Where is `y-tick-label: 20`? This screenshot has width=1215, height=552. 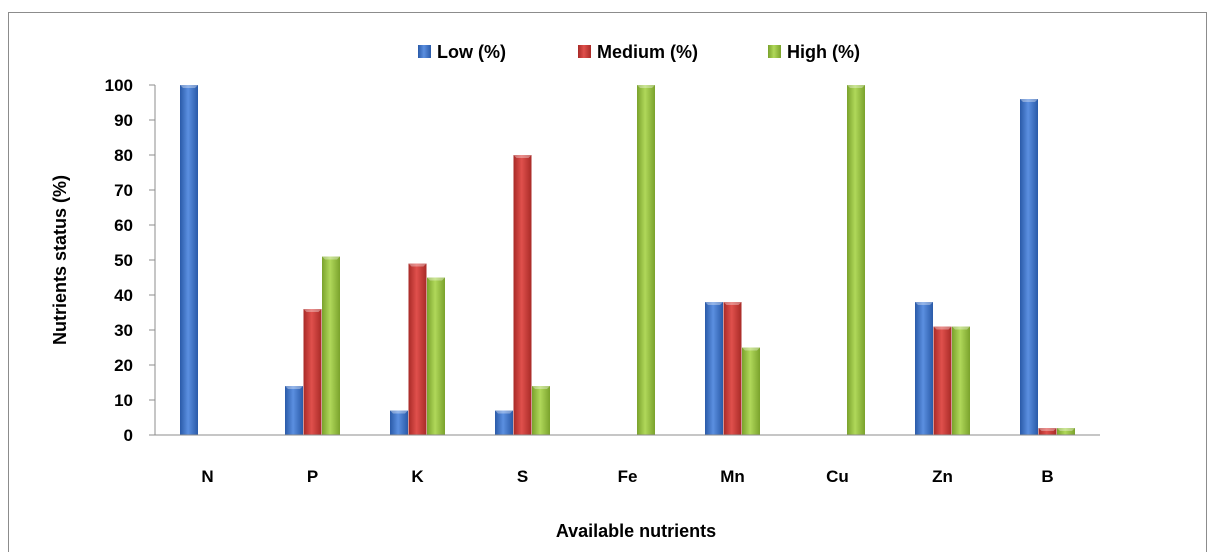
y-tick-label: 20 is located at coordinates (123, 365).